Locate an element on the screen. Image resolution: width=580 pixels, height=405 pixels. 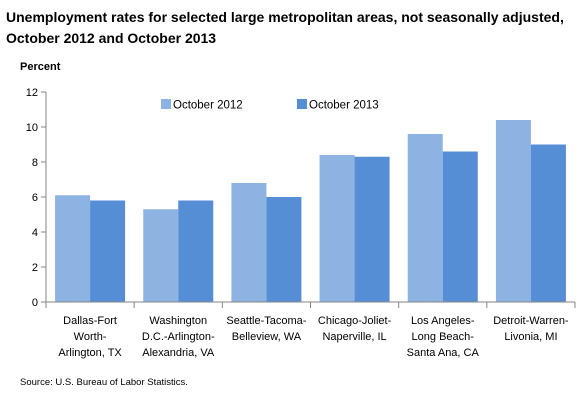
x-category-label-line: Livonia, MI is located at coordinates (530, 337).